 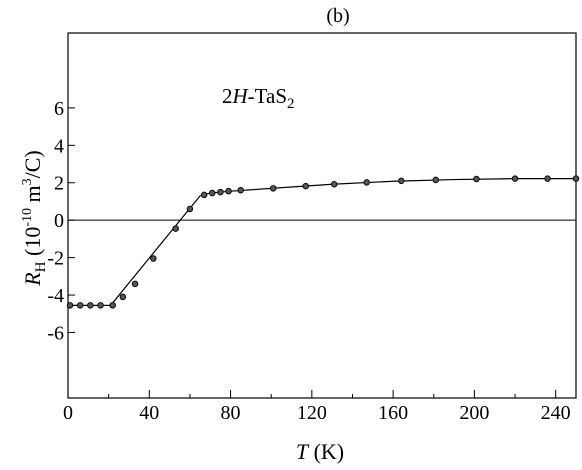 I want to click on x-axis: 0 40 80 120 160 200 240, so click(x=317, y=407).